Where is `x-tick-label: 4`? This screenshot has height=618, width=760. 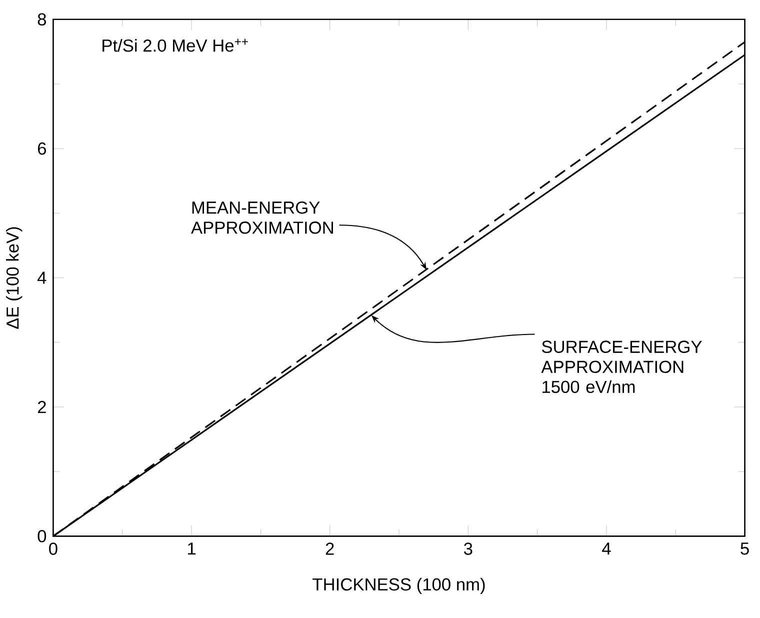 x-tick-label: 4 is located at coordinates (606, 548).